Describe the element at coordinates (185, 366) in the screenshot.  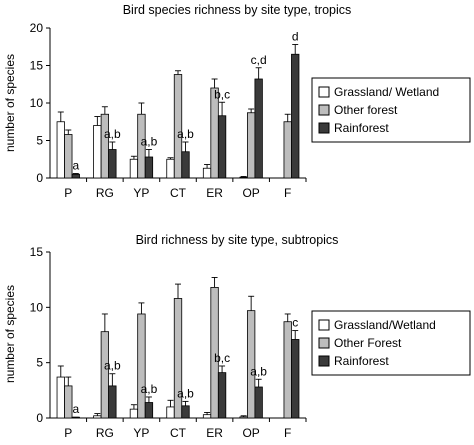
I see `annotations: a a,b a,b a,b b,c a,b c` at that location.